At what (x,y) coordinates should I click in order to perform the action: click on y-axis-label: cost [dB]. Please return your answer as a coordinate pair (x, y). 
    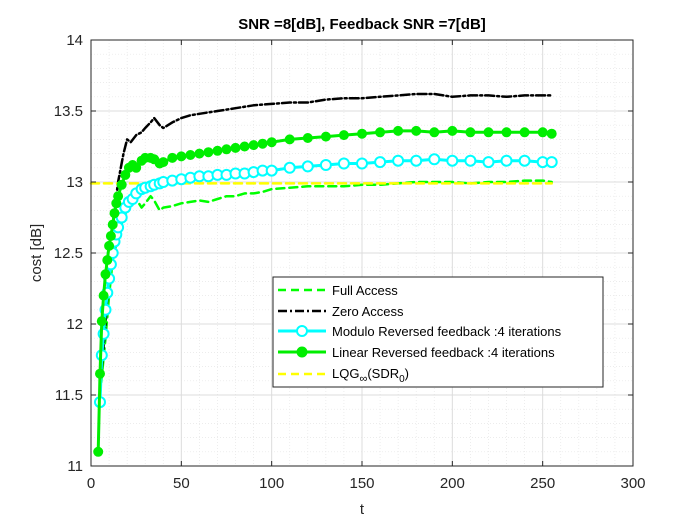
    Looking at the image, I should click on (36, 253).